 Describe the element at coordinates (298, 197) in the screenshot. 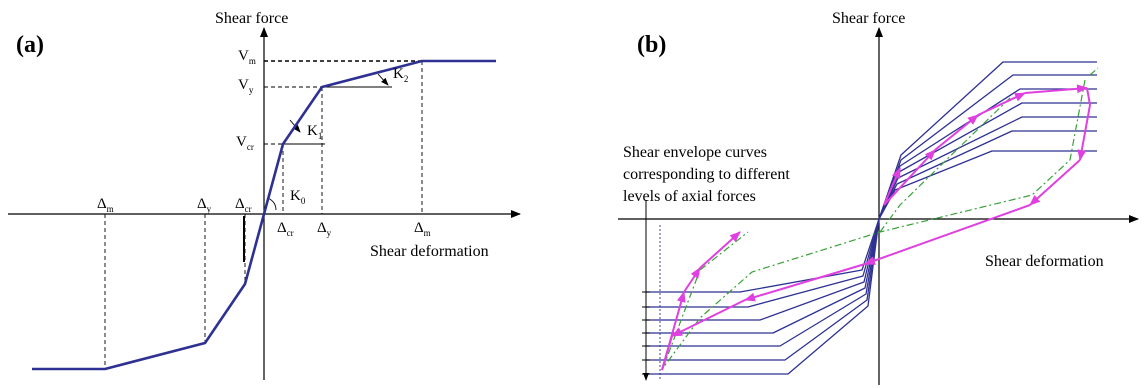

I see `label-k0: K0` at that location.